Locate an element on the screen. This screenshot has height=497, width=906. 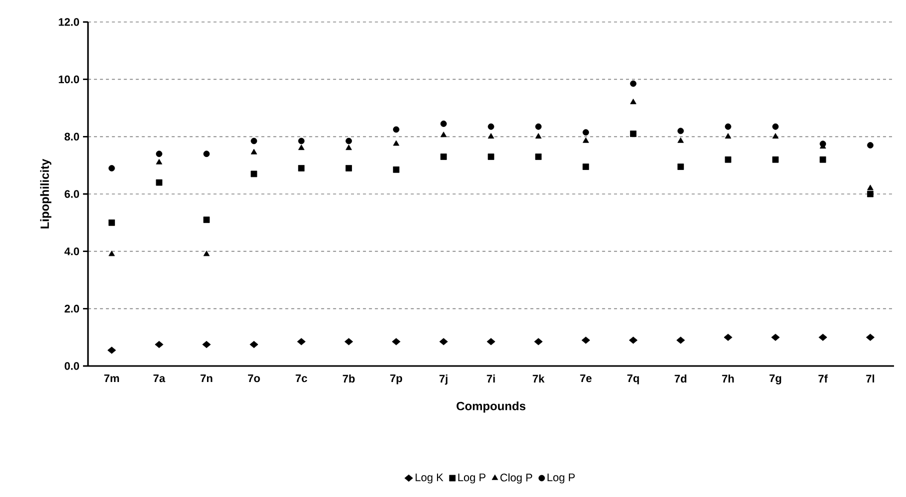
y-tick-label: 2.0 is located at coordinates (72, 308).